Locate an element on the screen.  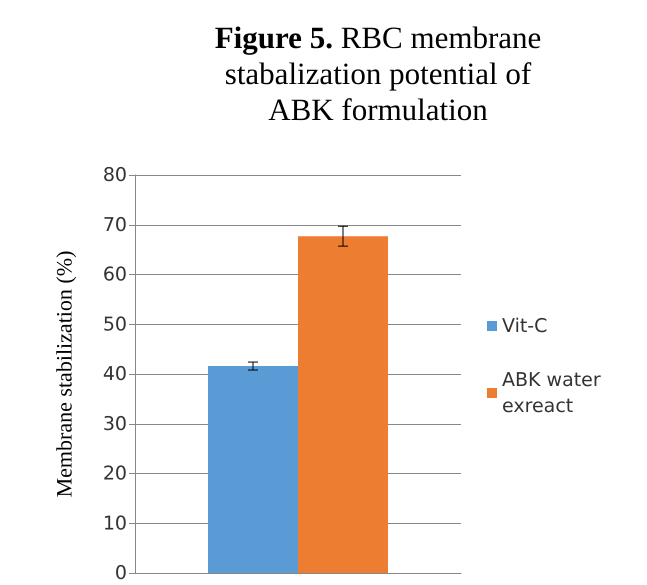
y-axis-title: Membrane stabilization (%) is located at coordinates (64, 374).